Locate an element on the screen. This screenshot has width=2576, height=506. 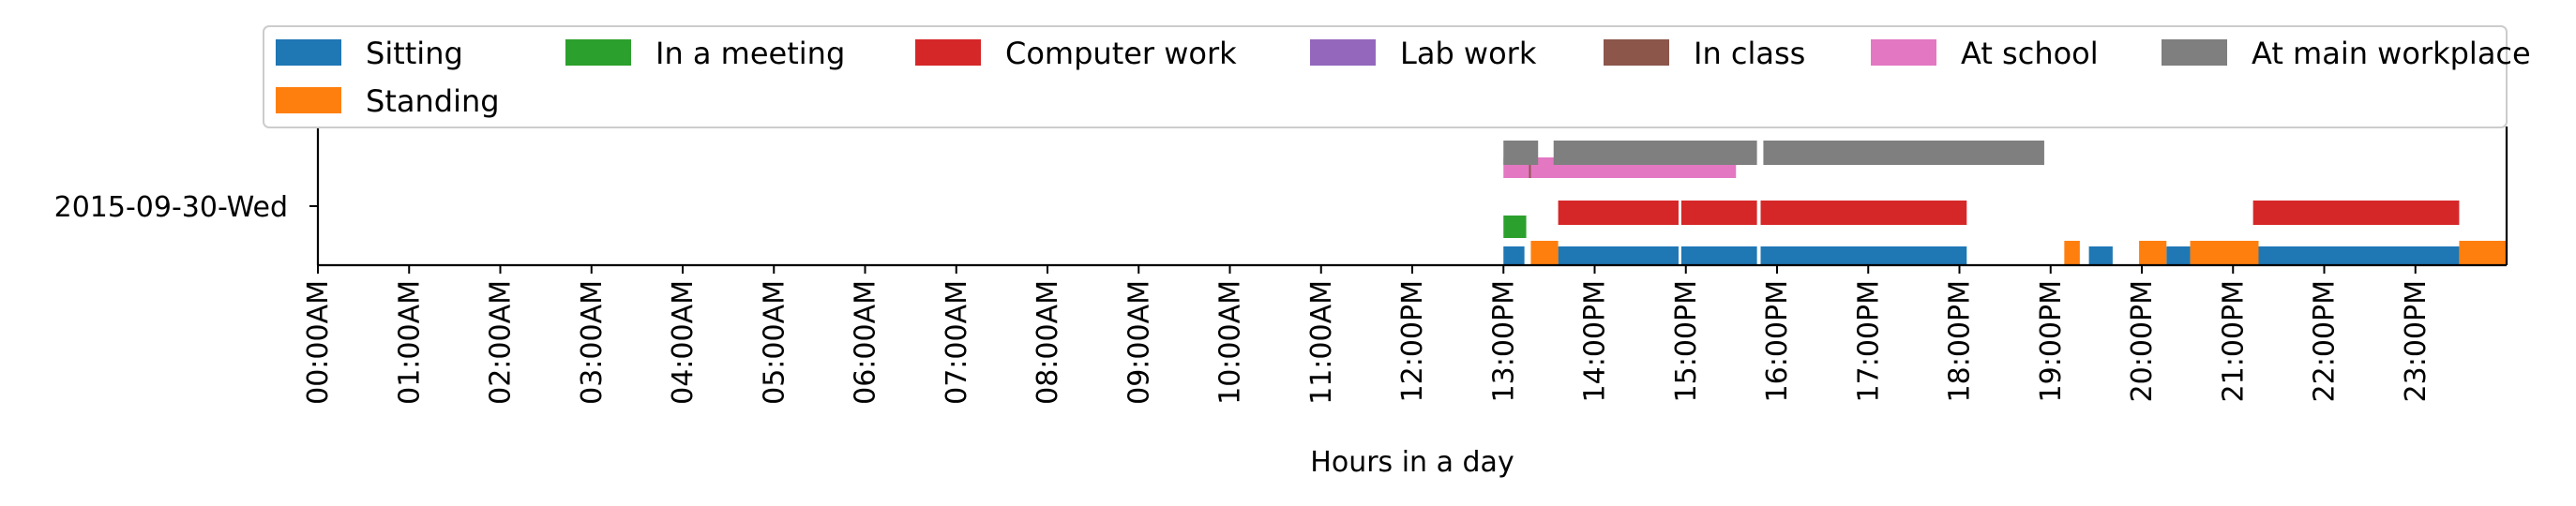
y-ticks-layer: 2015-09-30-Wed is located at coordinates (186, 207).